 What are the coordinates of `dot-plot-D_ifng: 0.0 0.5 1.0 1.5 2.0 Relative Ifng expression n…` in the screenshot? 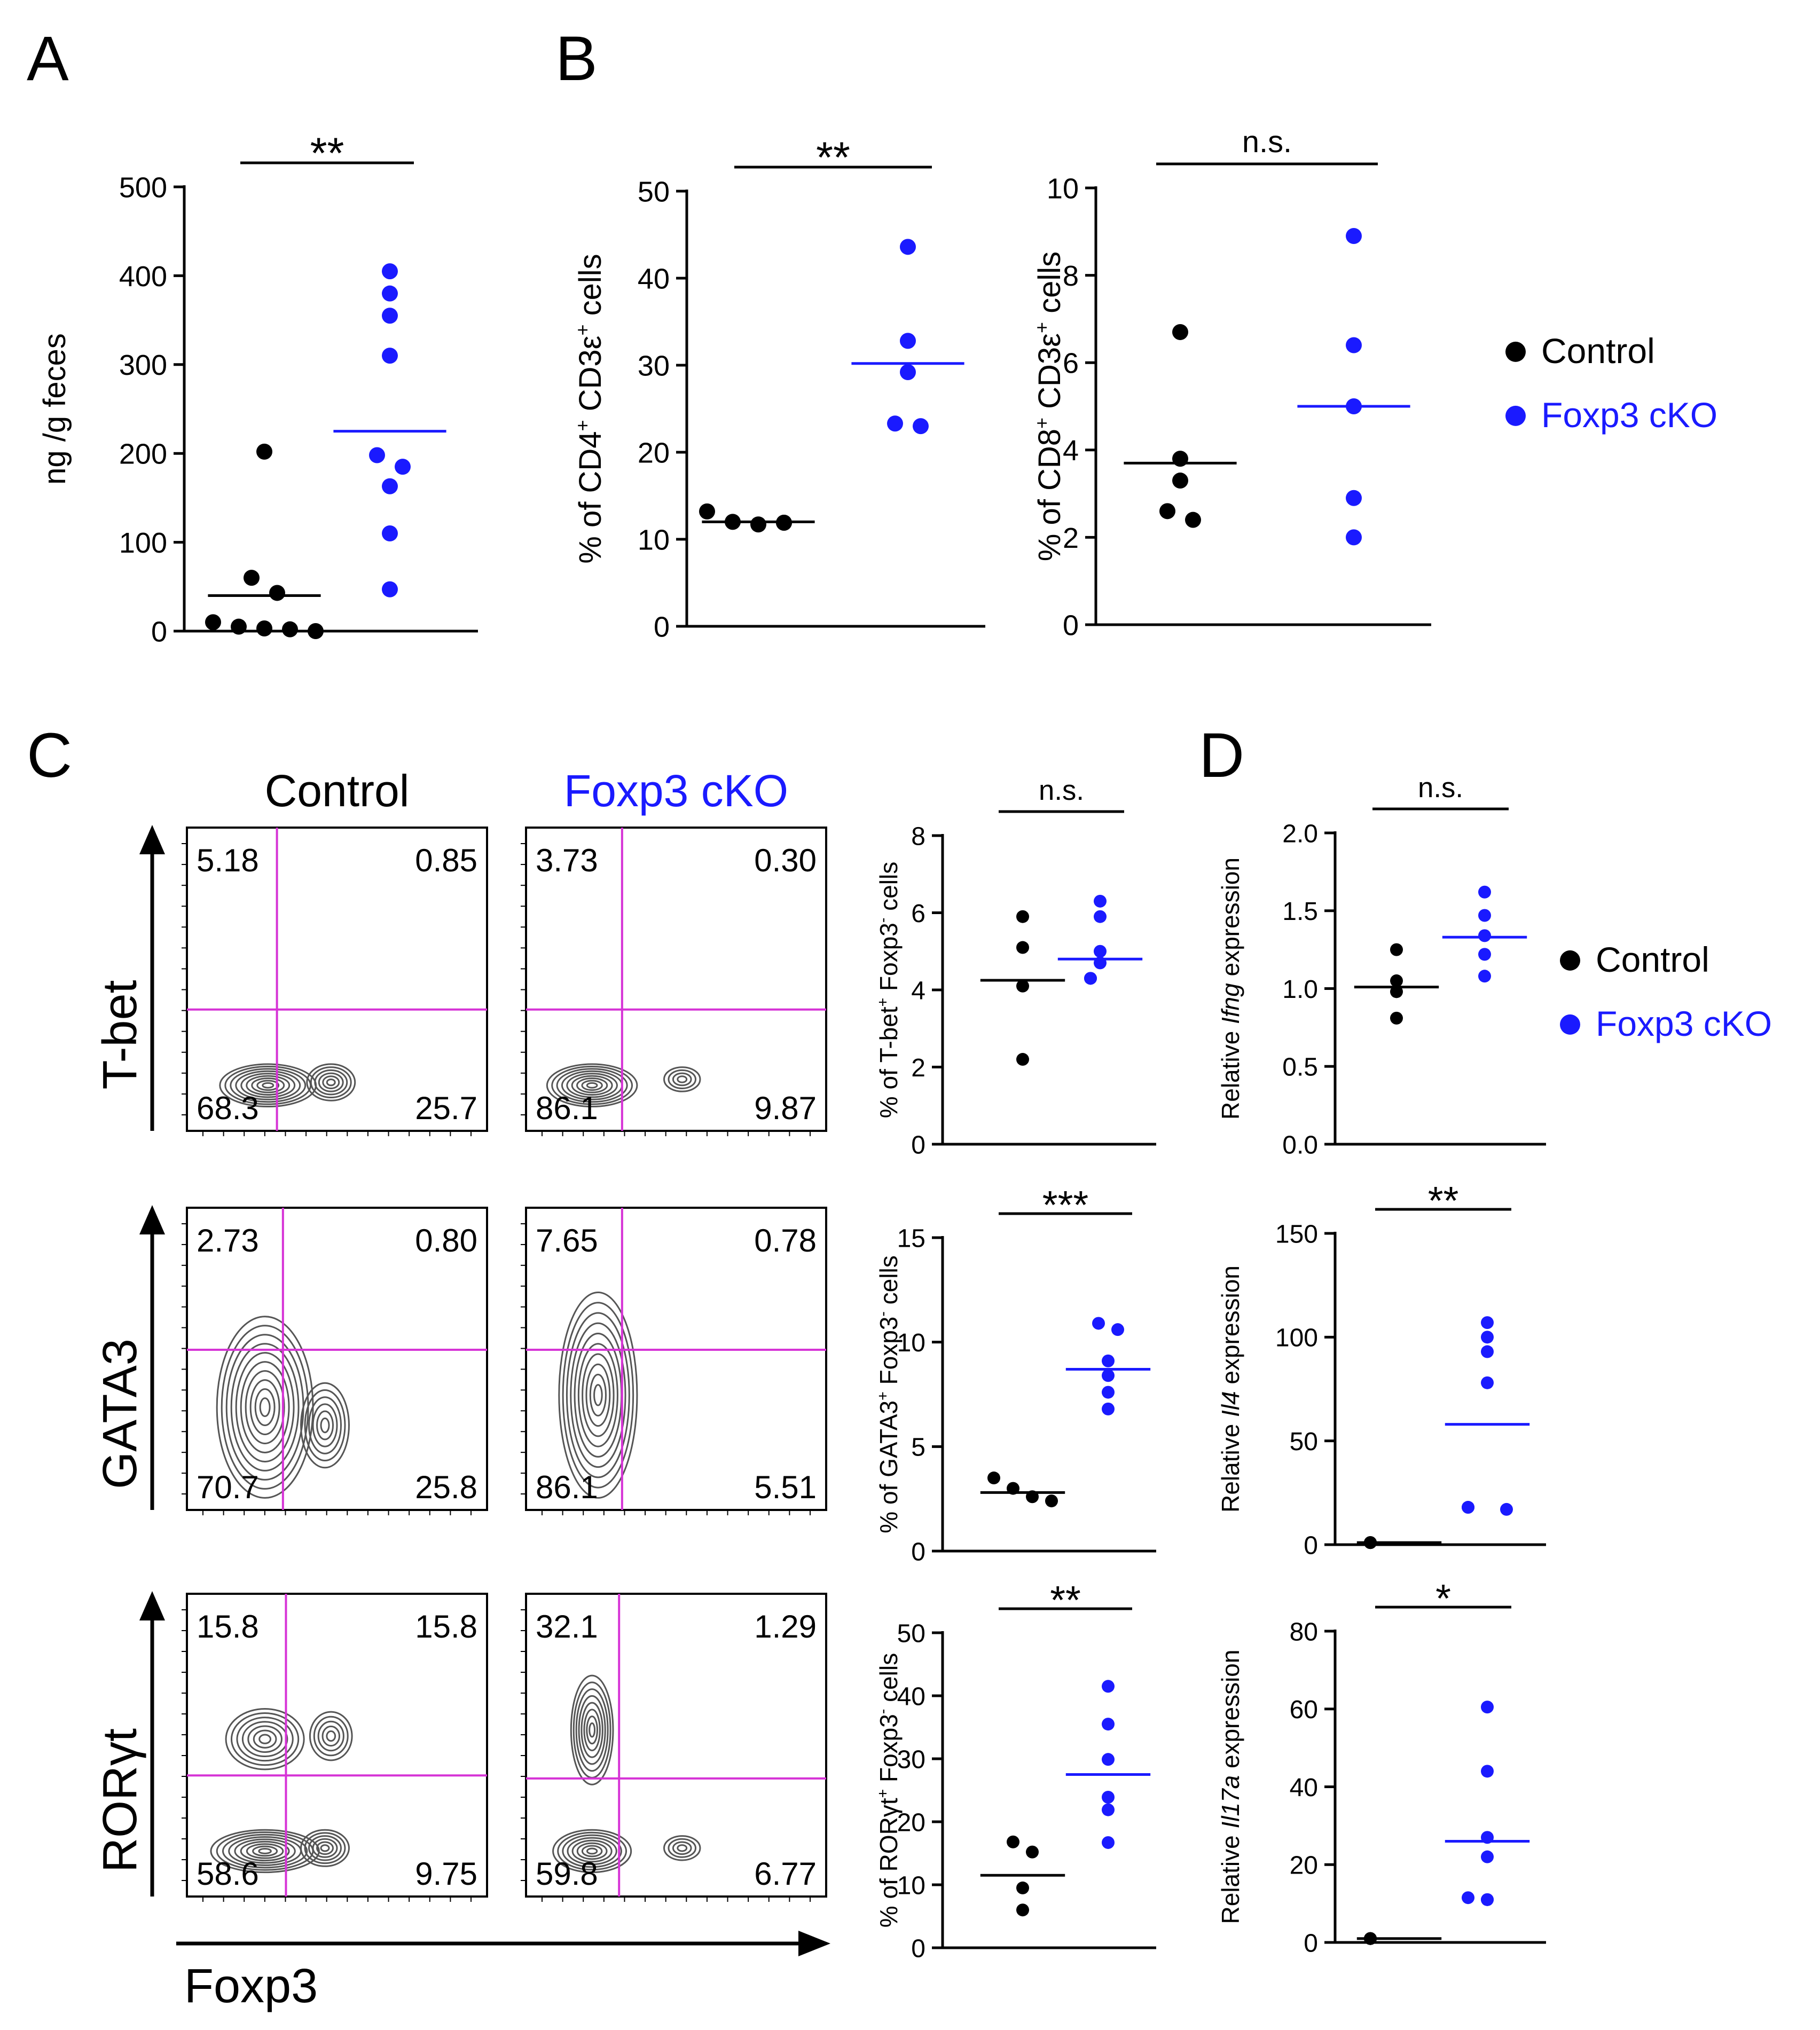 It's located at (1381, 965).